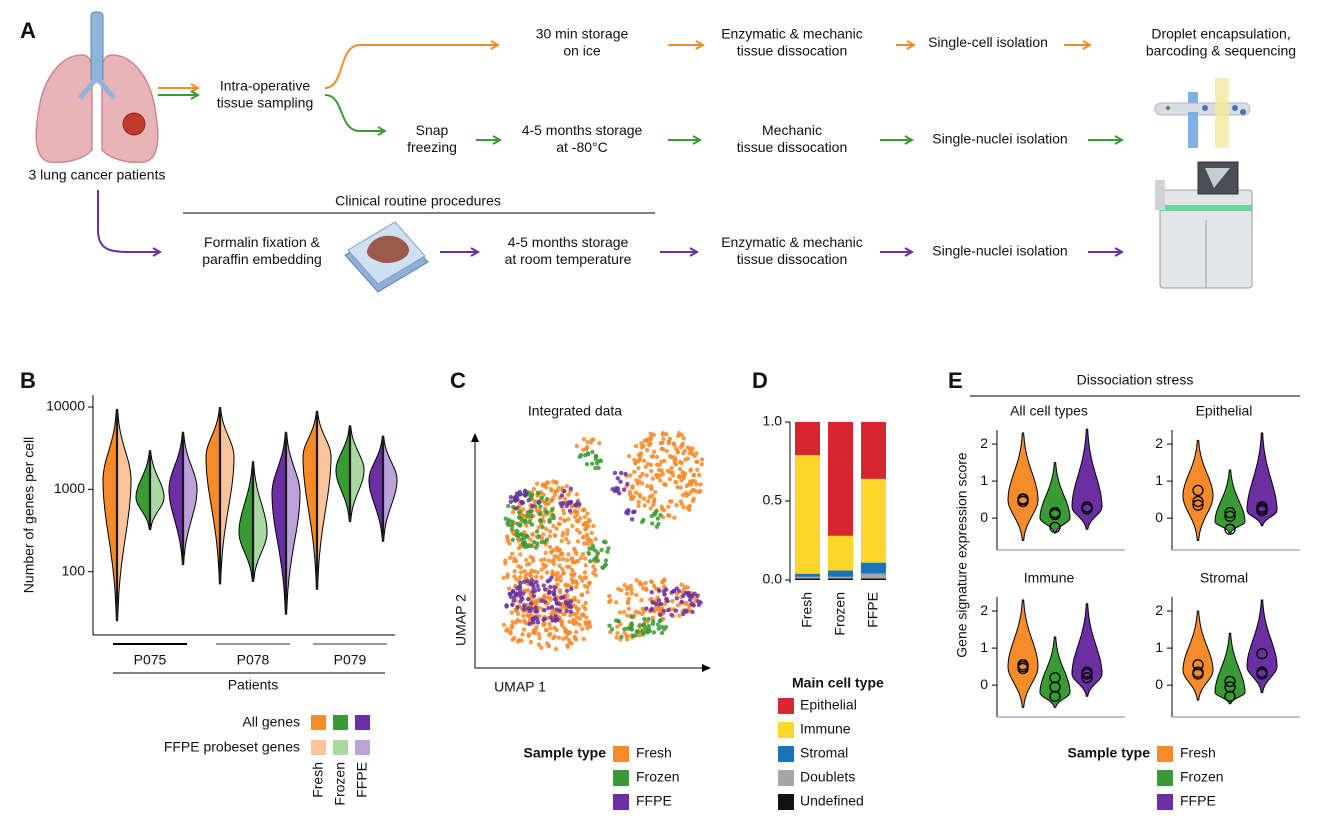 This screenshot has height=821, width=1337. I want to click on legend-title: Sample type, so click(1109, 753).